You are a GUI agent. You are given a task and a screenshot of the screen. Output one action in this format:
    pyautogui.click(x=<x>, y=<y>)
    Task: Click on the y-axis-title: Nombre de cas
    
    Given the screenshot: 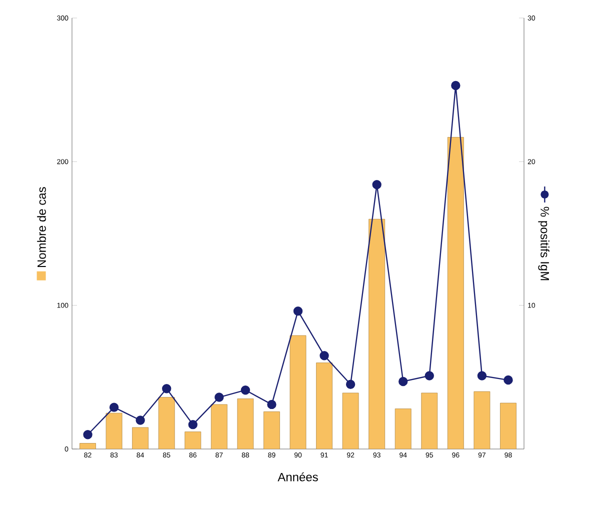 What is the action you would take?
    pyautogui.click(x=41, y=227)
    